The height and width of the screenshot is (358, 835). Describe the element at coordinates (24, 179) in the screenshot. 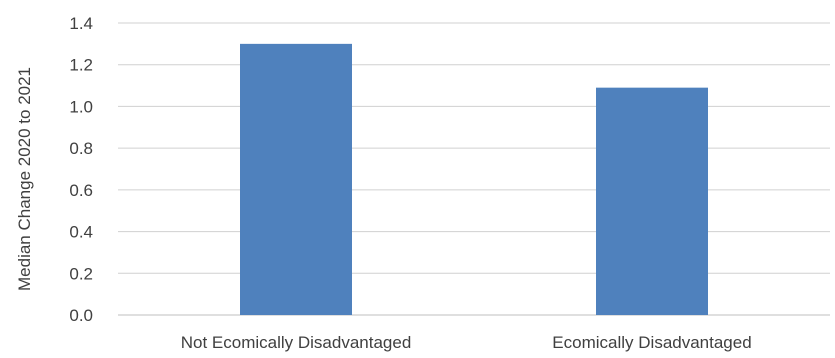

I see `y-axis-title: Median Change 2020 to 2021` at that location.